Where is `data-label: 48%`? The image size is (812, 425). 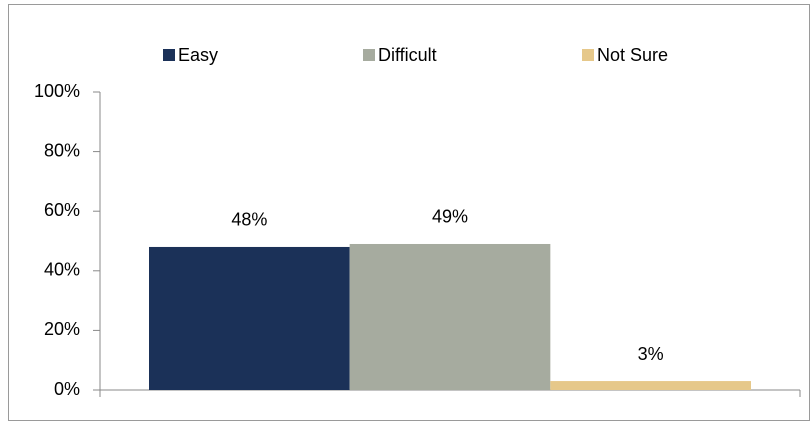
data-label: 48% is located at coordinates (249, 220).